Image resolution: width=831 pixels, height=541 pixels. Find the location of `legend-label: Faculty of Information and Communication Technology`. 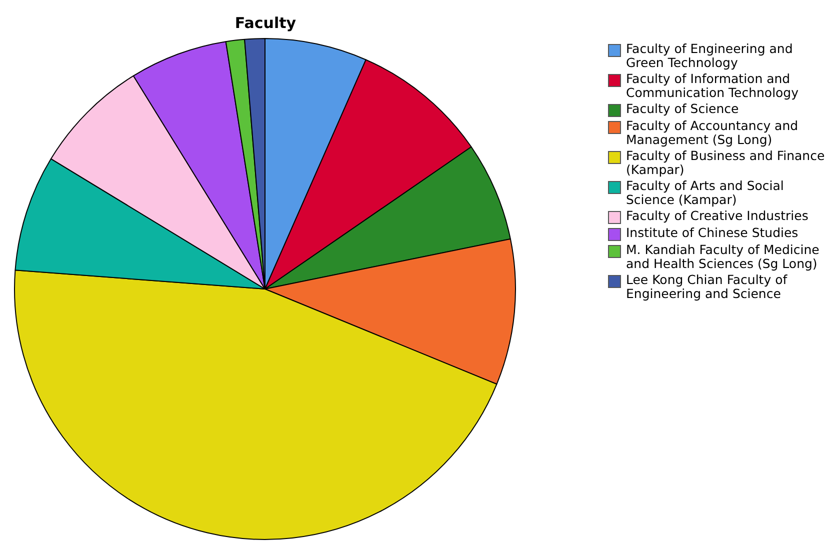

legend-label: Faculty of Information and Communication Technology is located at coordinates (713, 85).